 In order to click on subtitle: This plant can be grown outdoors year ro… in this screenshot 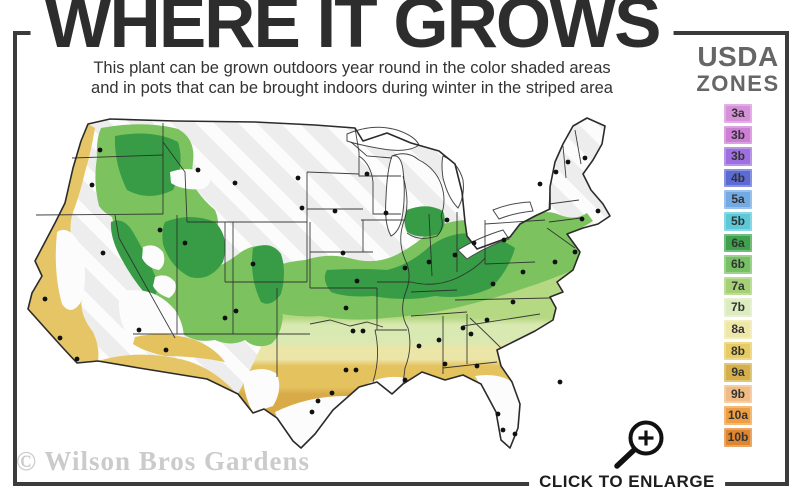, I will do `click(352, 78)`.